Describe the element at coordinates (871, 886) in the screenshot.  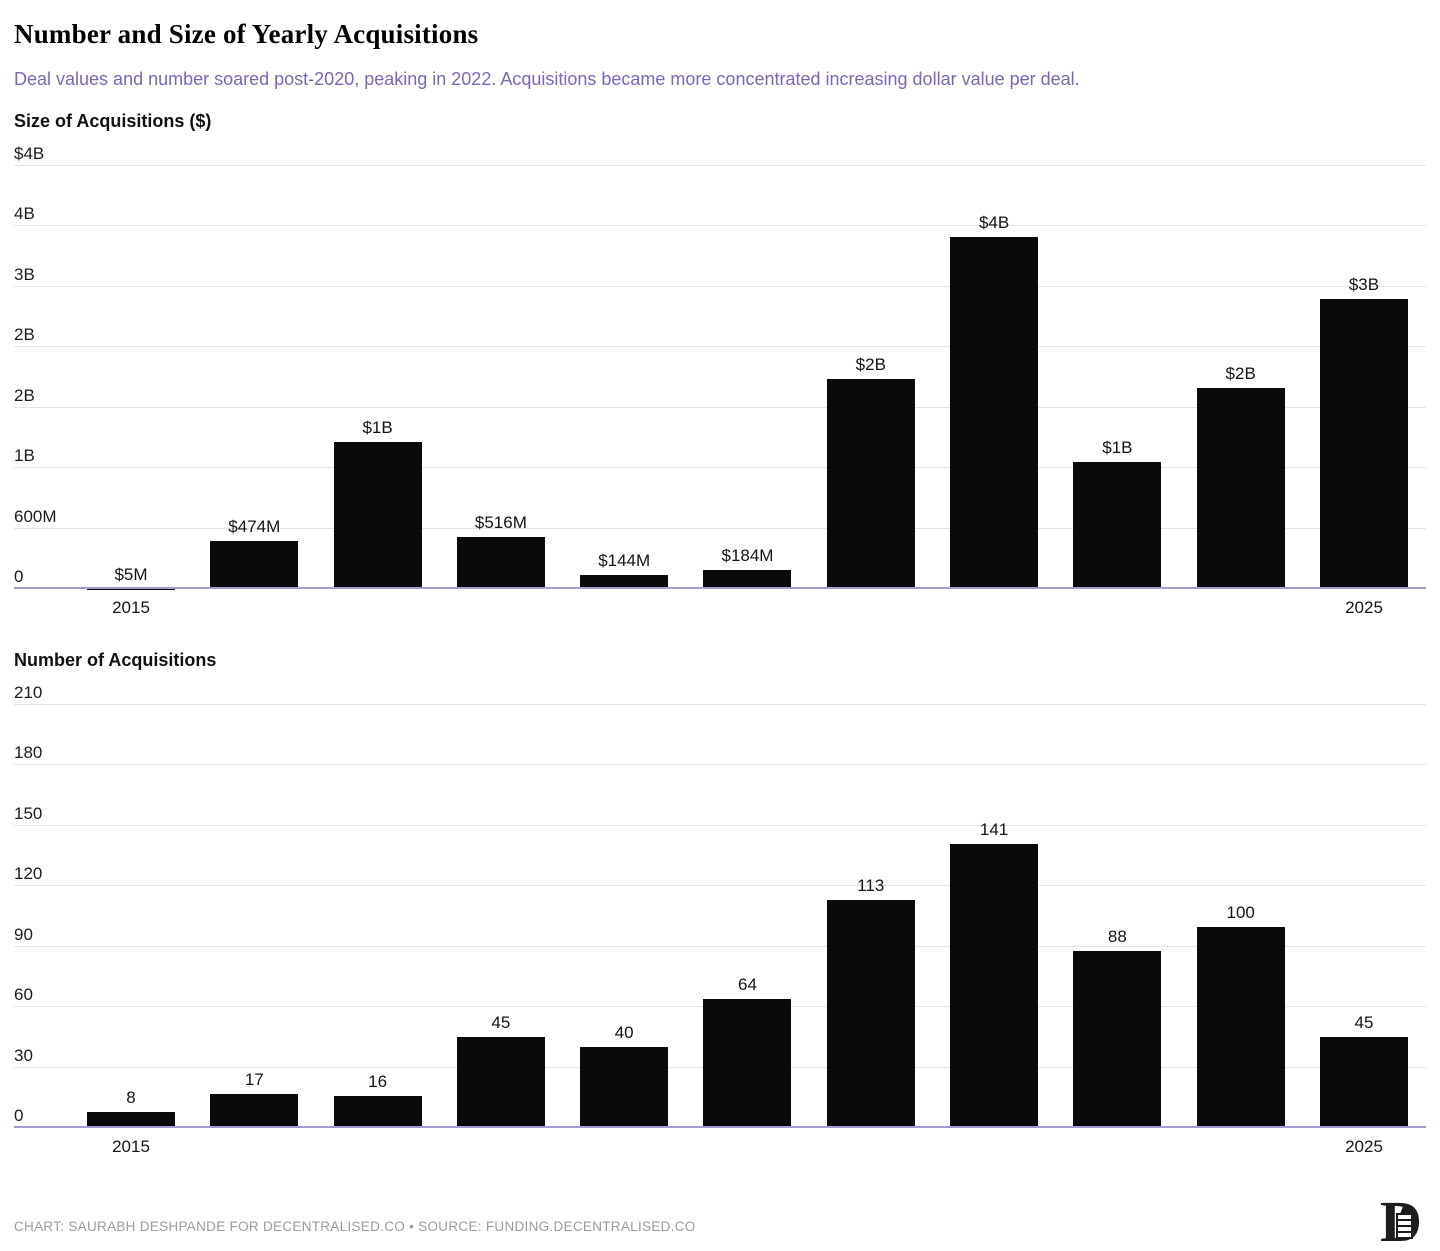
I see `bar-value-label: 113` at that location.